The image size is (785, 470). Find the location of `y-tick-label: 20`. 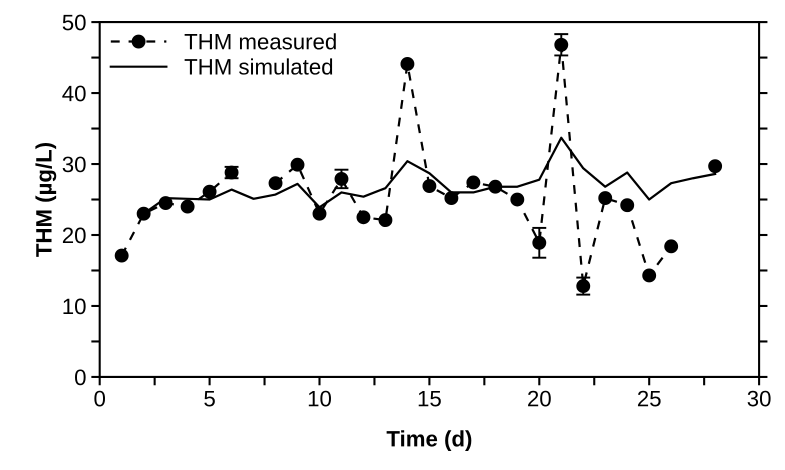

y-tick-label: 20 is located at coordinates (74, 236).